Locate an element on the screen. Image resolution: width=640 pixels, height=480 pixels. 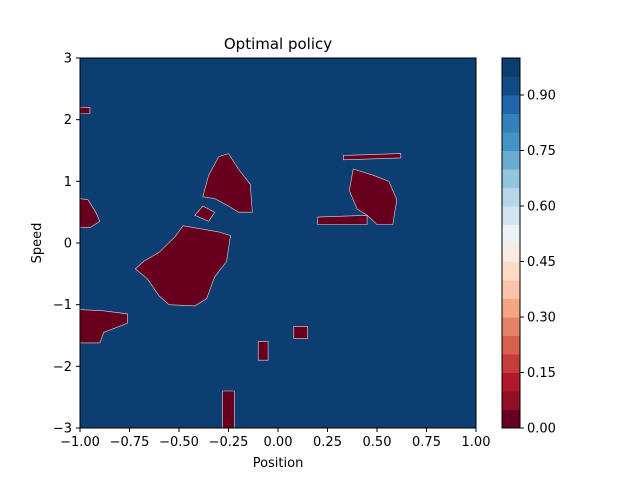
x-axis: −1.00 −0.75 −0.50 −0.25 0.00 0.25 0.50 0.75 1.00 is located at coordinates (275, 439).